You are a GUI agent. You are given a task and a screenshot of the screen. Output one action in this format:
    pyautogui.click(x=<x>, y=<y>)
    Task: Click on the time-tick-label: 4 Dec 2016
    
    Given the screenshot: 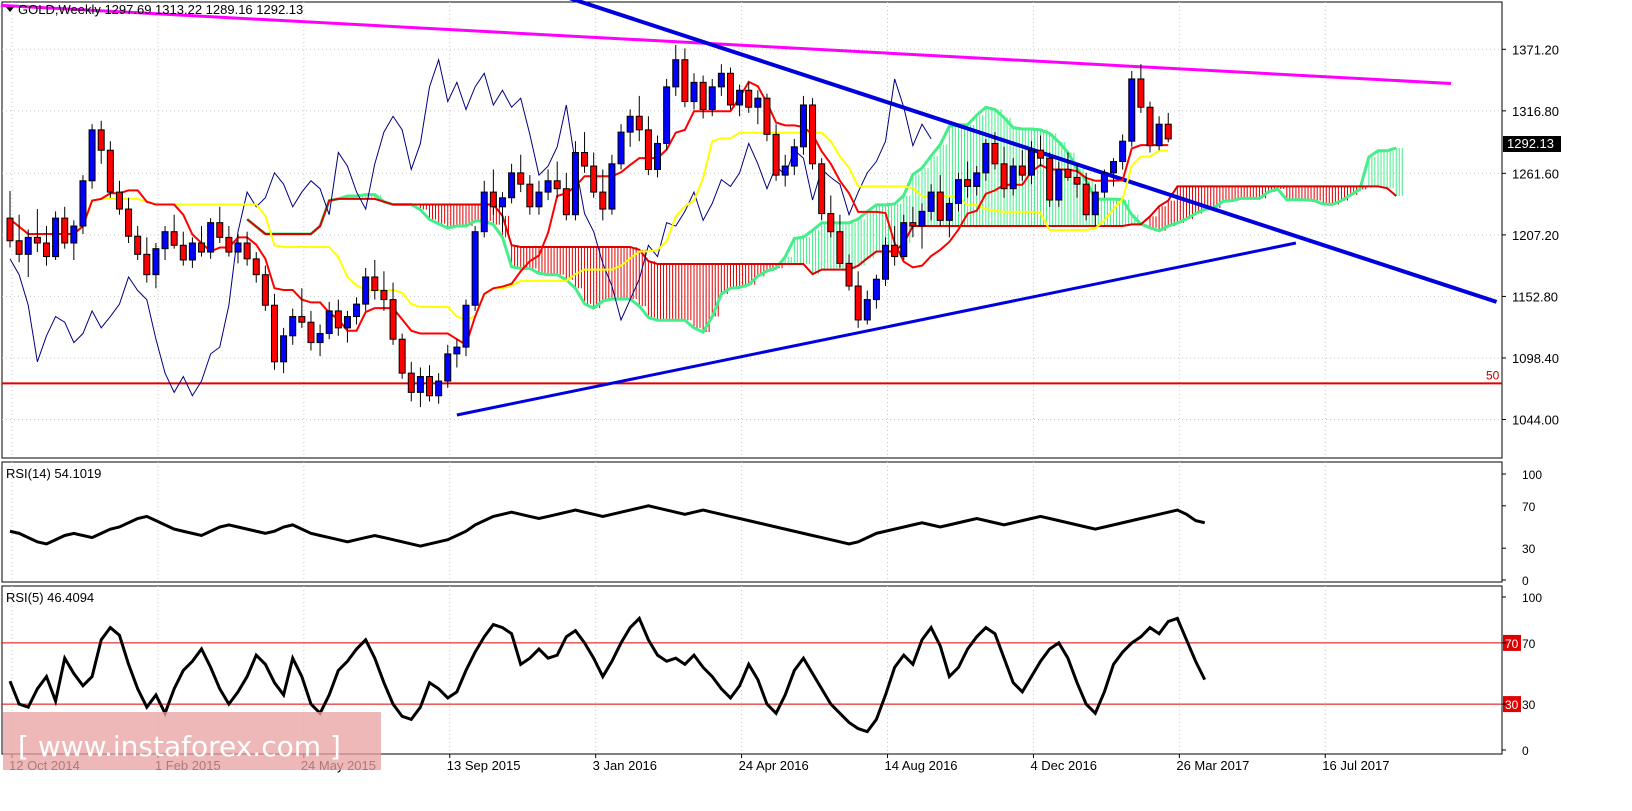 What is the action you would take?
    pyautogui.click(x=1063, y=765)
    